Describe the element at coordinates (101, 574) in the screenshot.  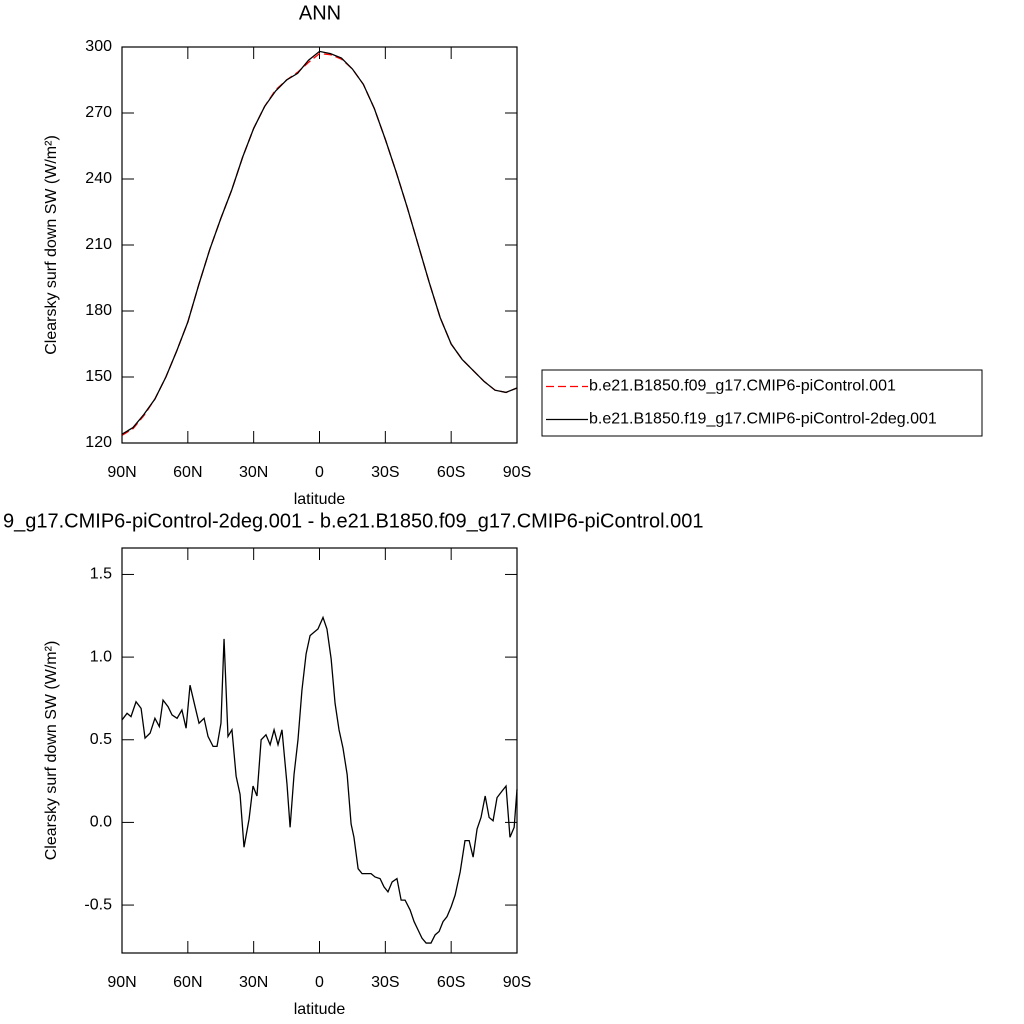
I see `y-tick-label: 1.5` at that location.